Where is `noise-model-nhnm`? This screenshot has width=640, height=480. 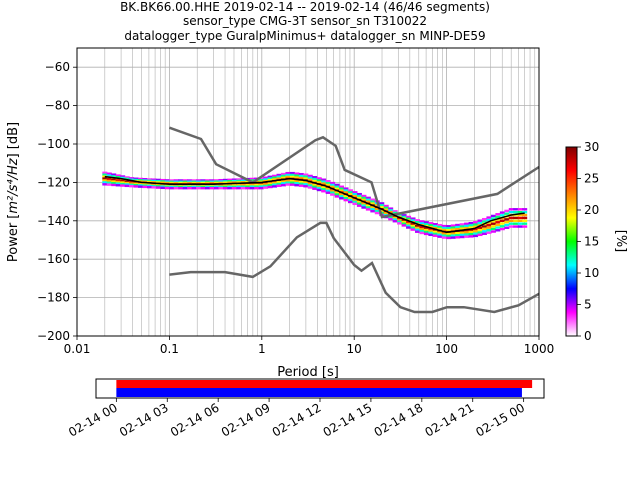 noise-model-nhnm is located at coordinates (354, 172).